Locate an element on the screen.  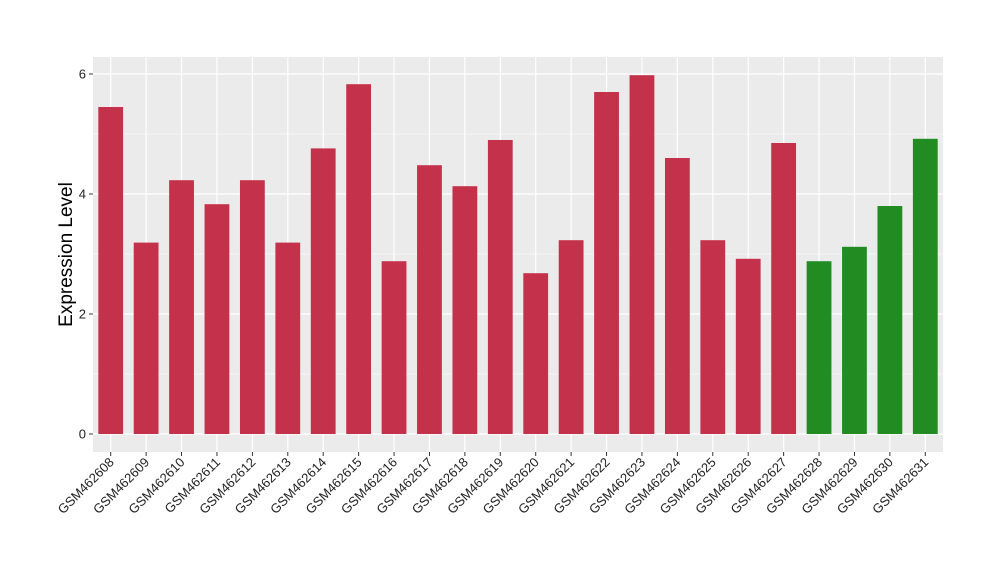
bar-GSM462623 is located at coordinates (642, 254).